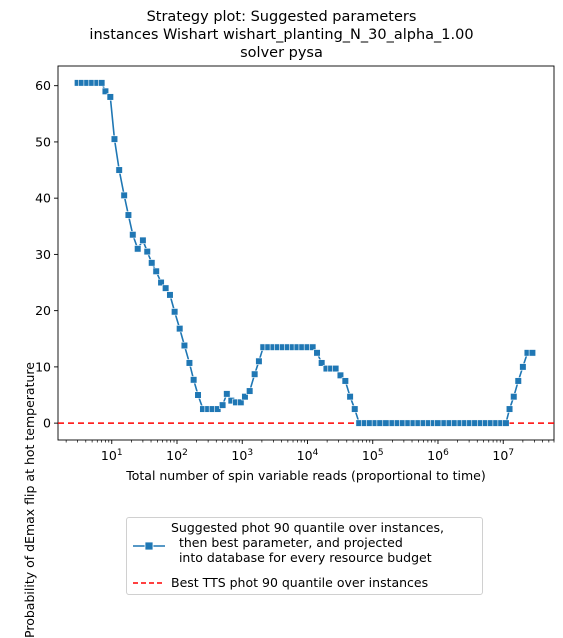  What do you see at coordinates (43, 198) in the screenshot?
I see `y-tick-label: 40` at bounding box center [43, 198].